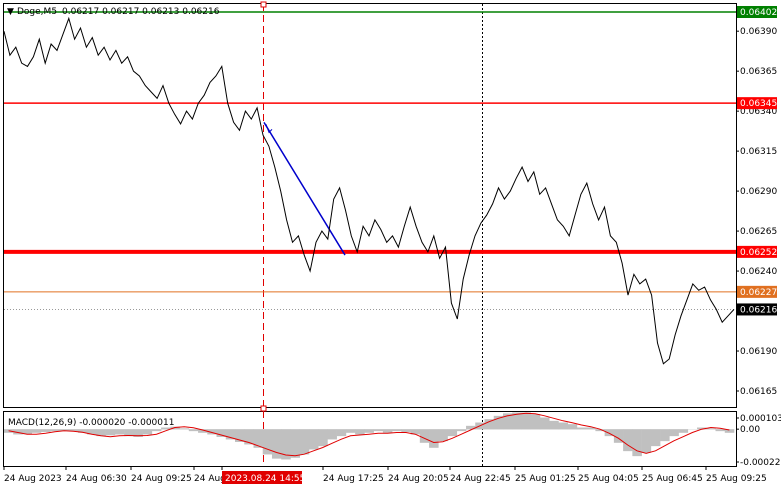  I want to click on symbol-label: Doge,M5, so click(37, 12).